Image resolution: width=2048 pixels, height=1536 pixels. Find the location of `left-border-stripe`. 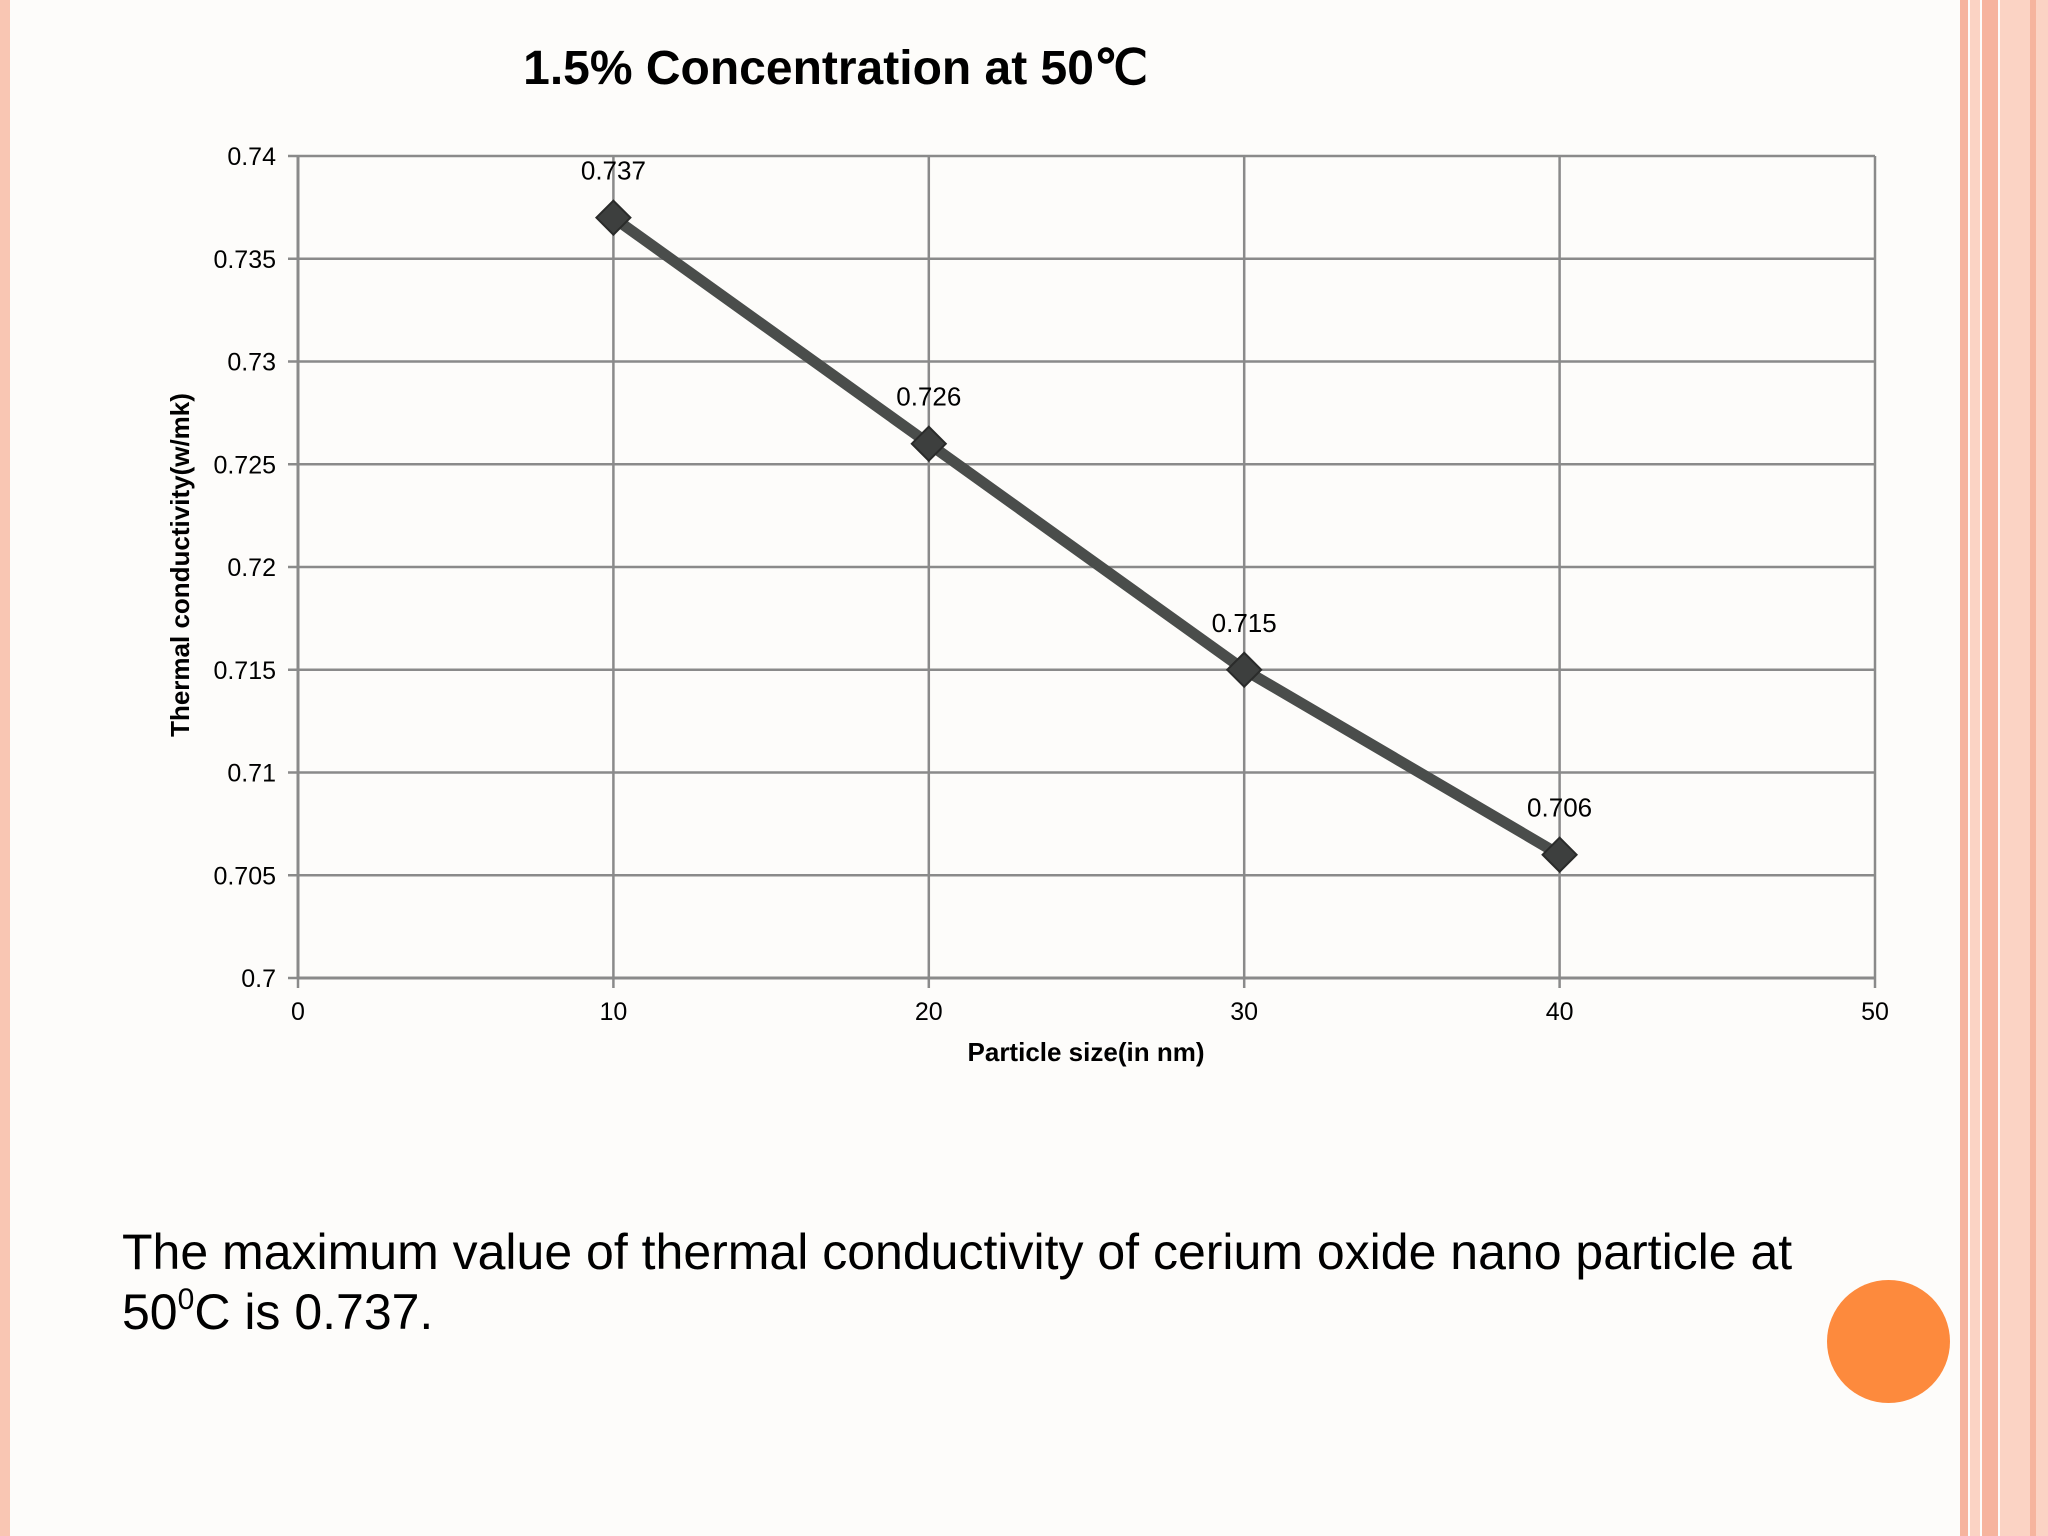

left-border-stripe is located at coordinates (5, 768).